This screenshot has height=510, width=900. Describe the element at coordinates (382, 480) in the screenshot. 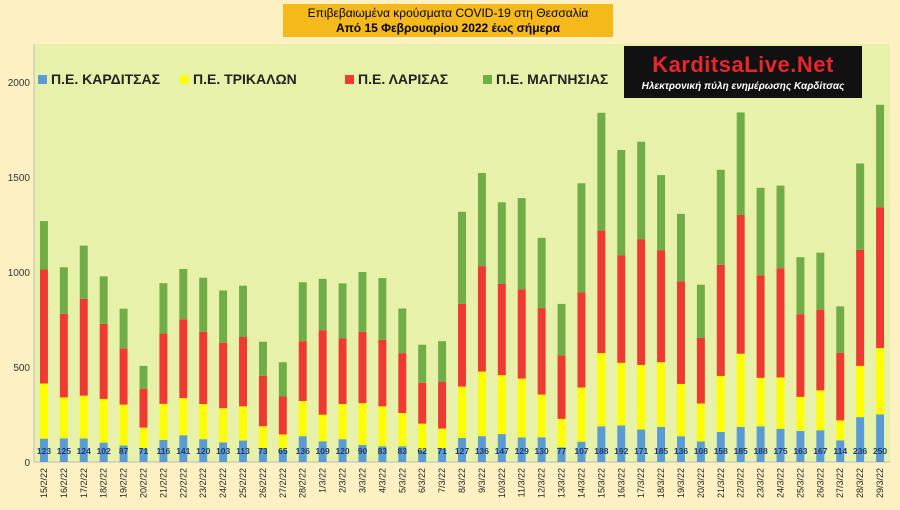

I see `x-tick-label: 4/3/22` at that location.